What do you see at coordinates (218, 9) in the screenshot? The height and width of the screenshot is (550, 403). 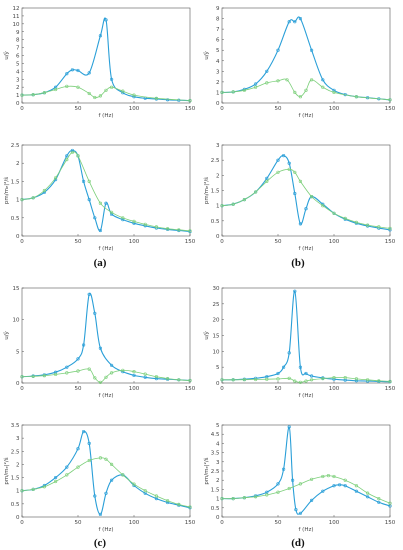 I see `y-tick-label: 9` at bounding box center [218, 9].